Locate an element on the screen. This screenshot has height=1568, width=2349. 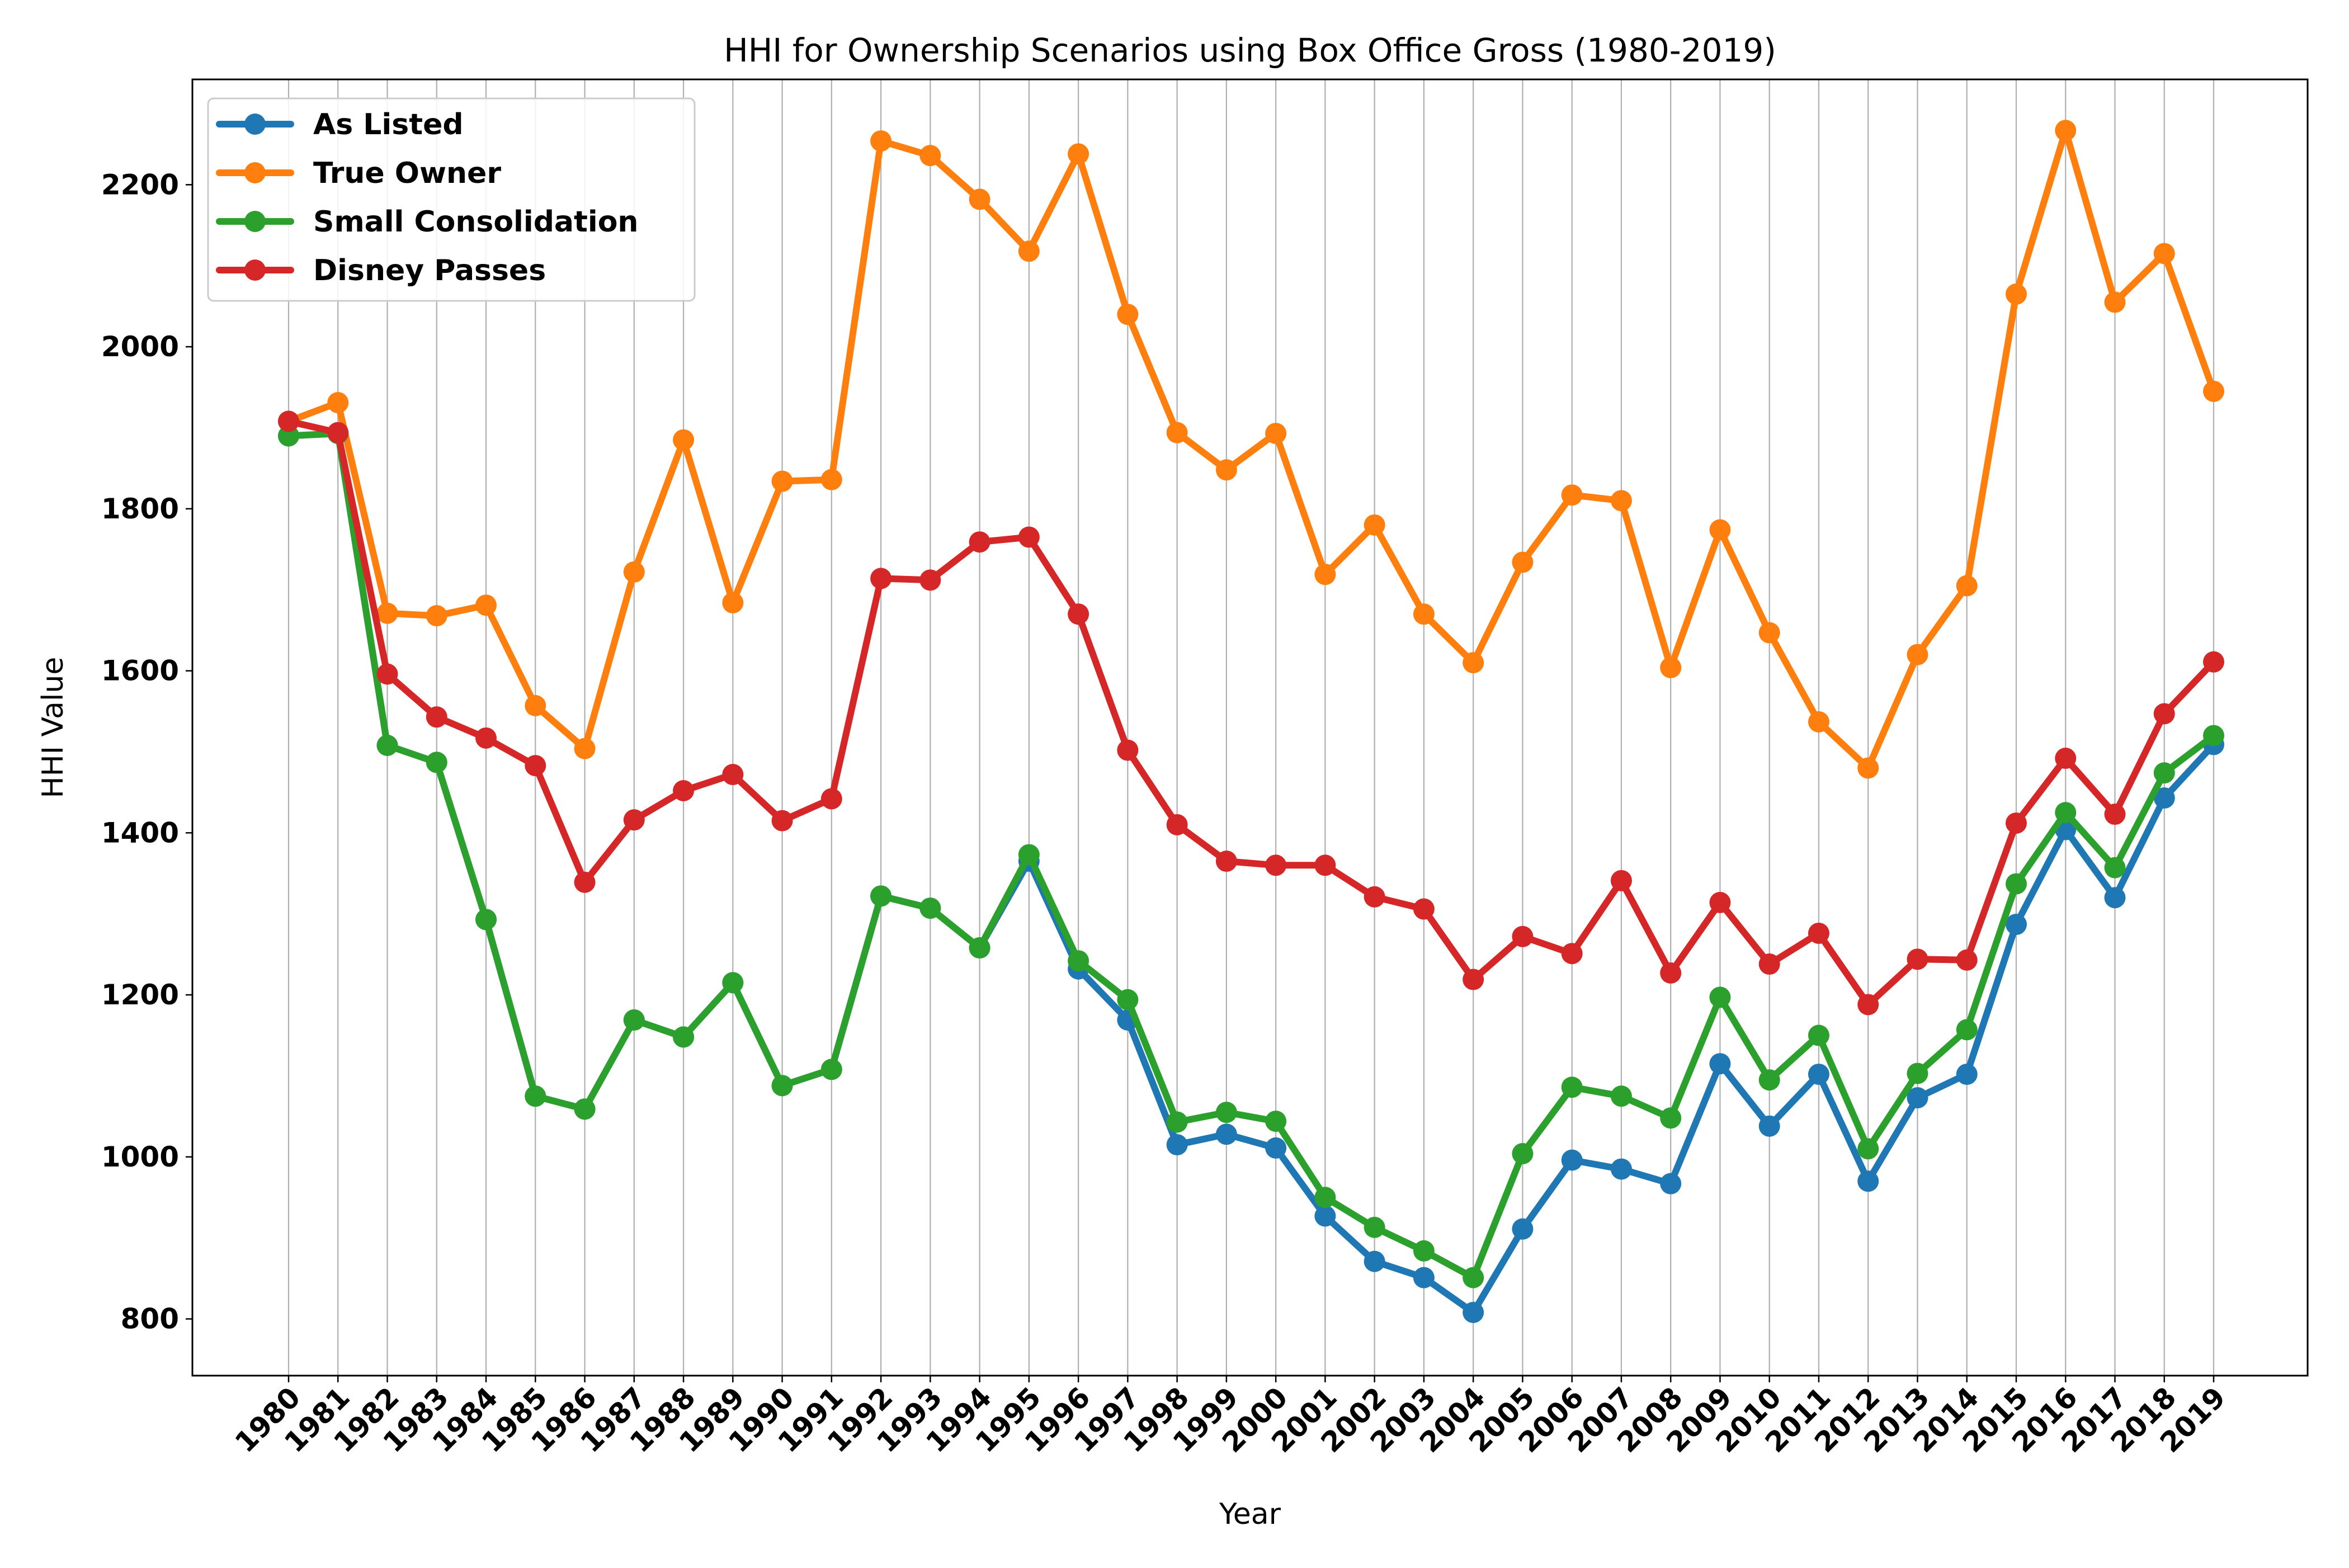
y-axis-label: HHI Value is located at coordinates (53, 728).